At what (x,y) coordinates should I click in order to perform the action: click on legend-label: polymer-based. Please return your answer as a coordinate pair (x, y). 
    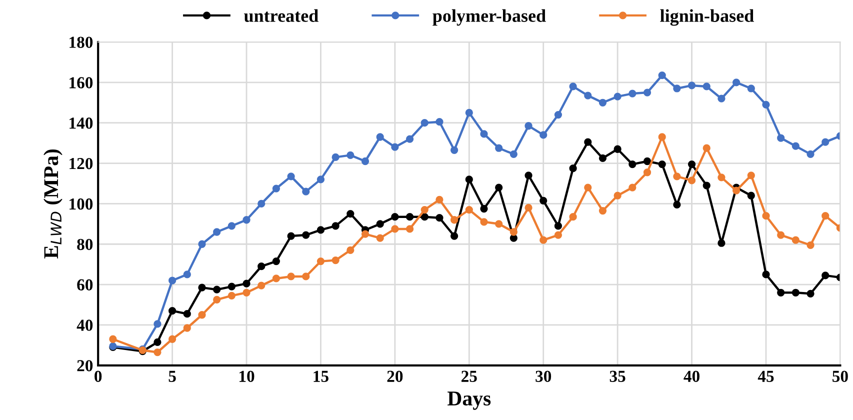
    Looking at the image, I should click on (489, 17).